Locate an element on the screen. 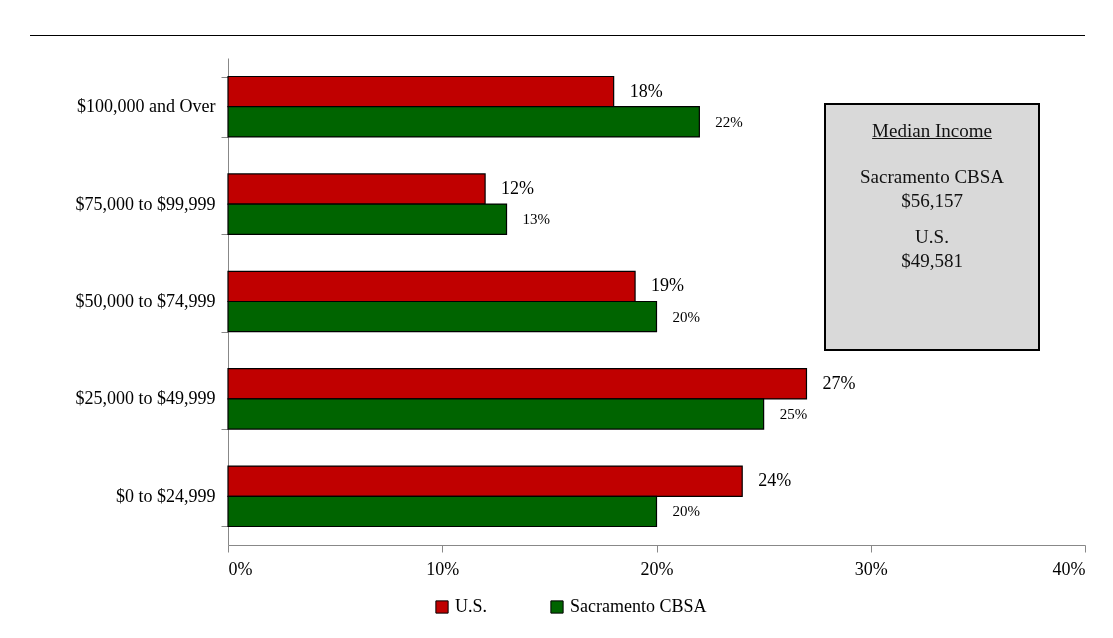 This screenshot has width=1113, height=638. annotation: Sacramento CBSA is located at coordinates (932, 177).